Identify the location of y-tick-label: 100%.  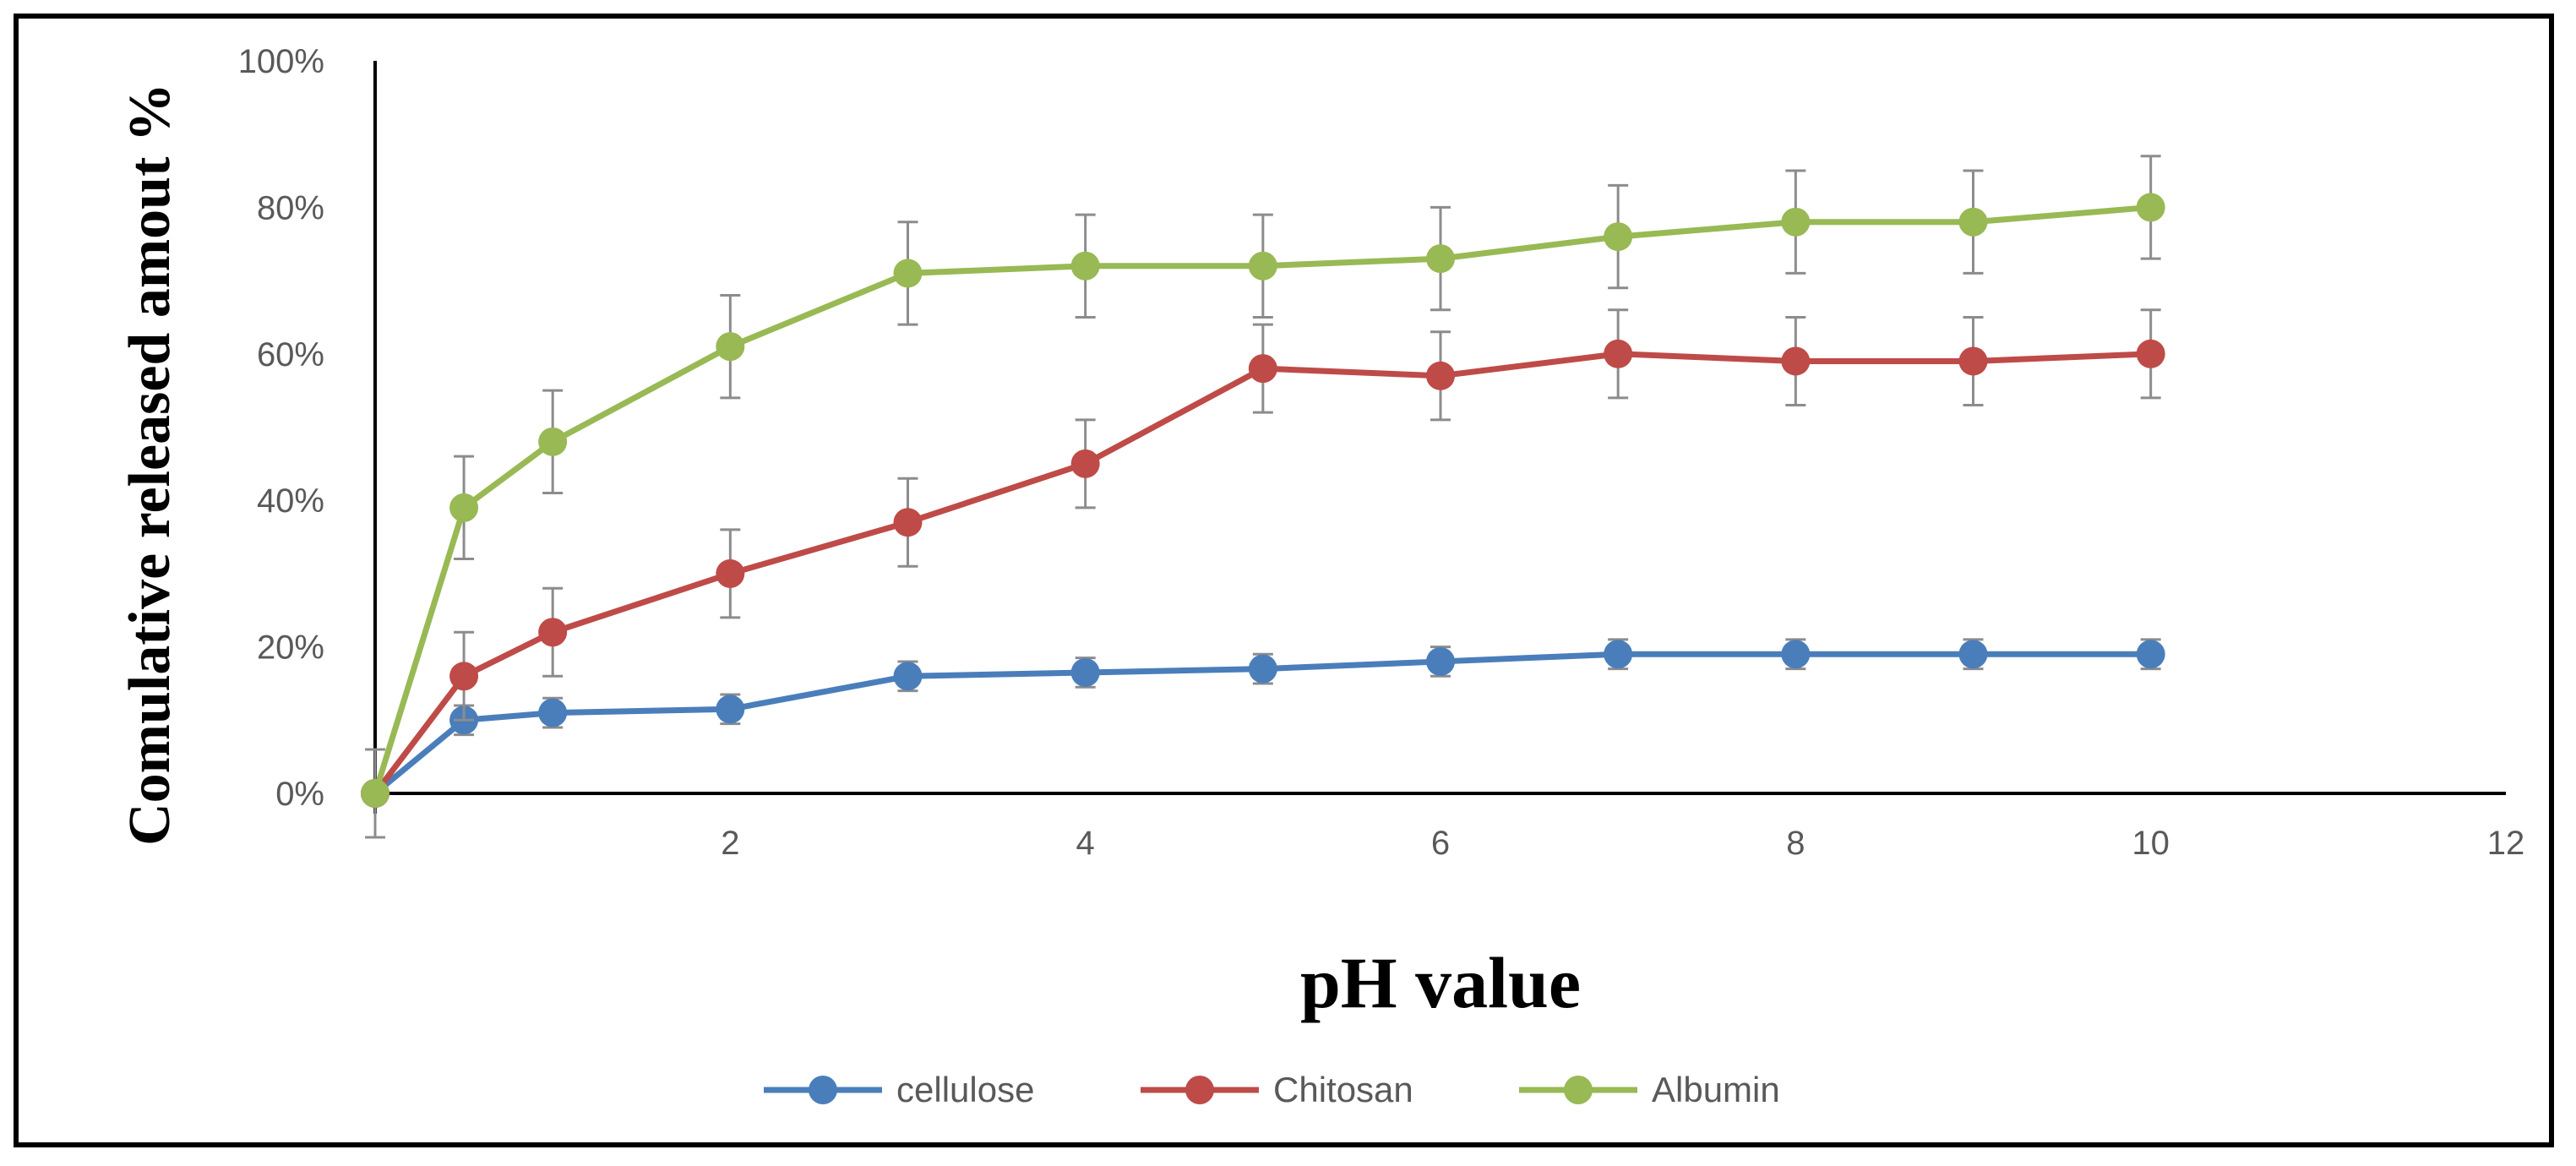
(281, 61).